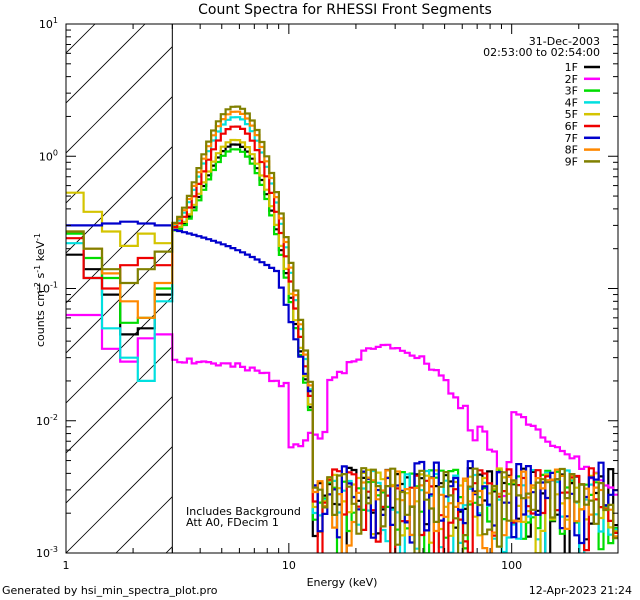 The width and height of the screenshot is (640, 600). Describe the element at coordinates (243, 511) in the screenshot. I see `annotation-background: Includes Background` at that location.